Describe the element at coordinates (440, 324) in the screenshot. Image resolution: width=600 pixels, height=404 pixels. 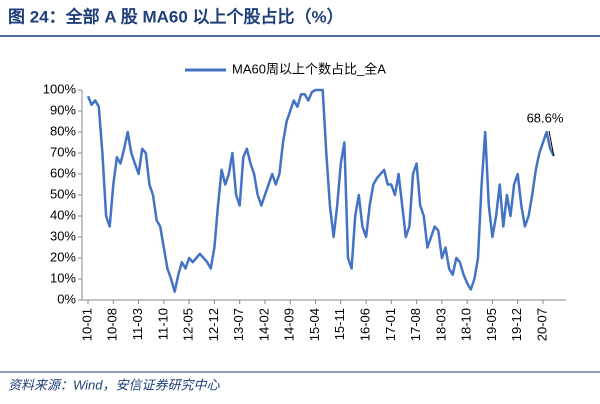
I see `x-tick-label: 18-03` at that location.